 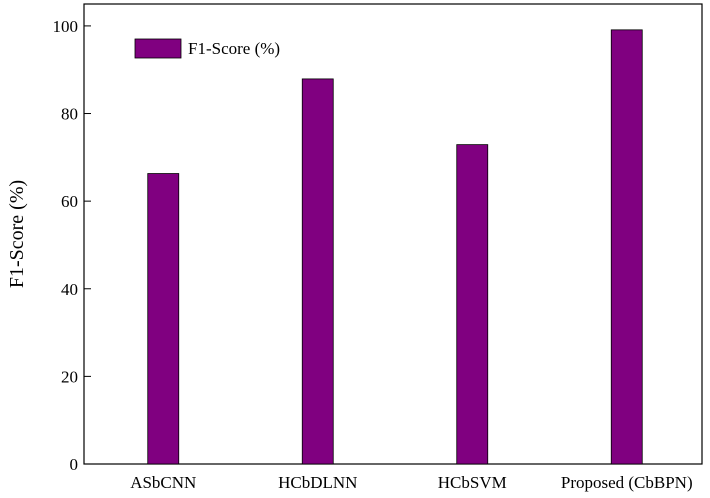 What do you see at coordinates (627, 482) in the screenshot?
I see `x-tick-label: Proposed (CbBPN)` at bounding box center [627, 482].